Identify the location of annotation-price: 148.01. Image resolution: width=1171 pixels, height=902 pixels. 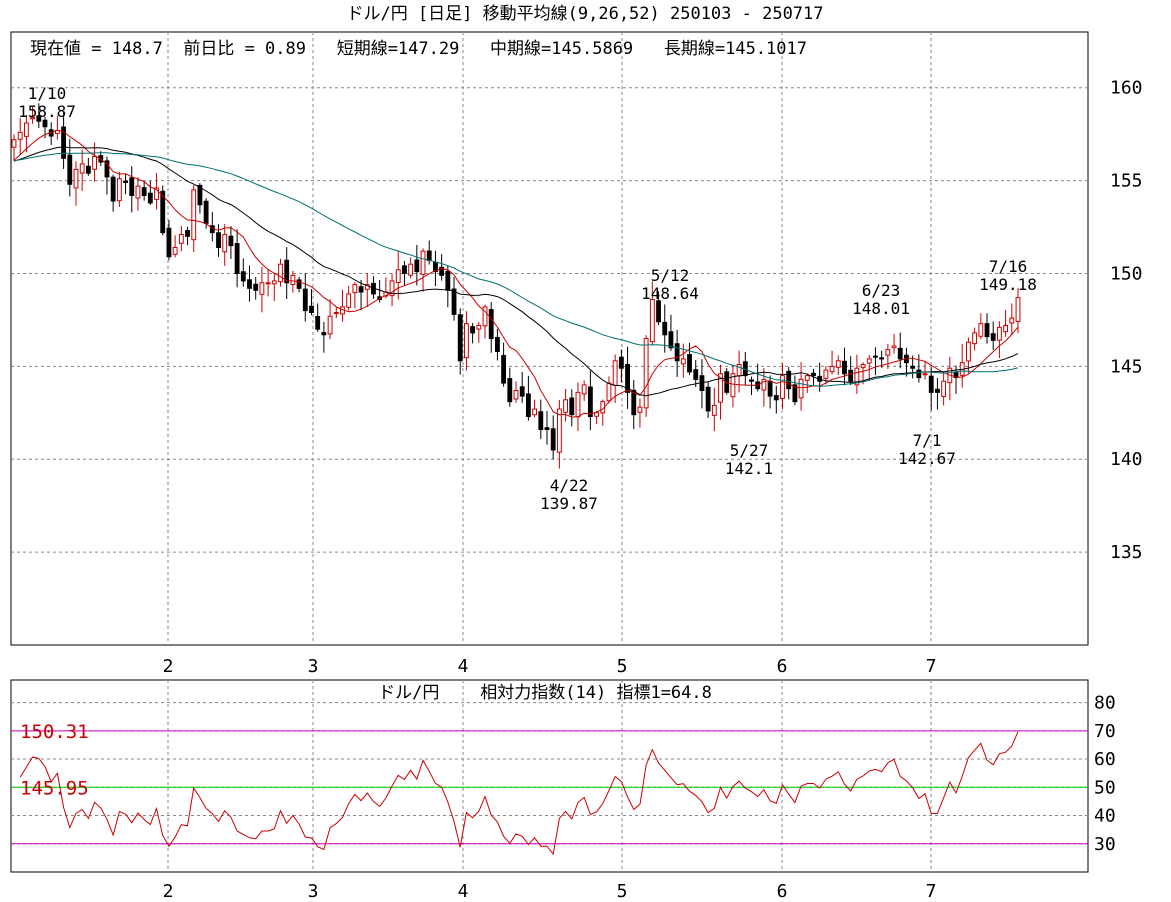
(881, 308).